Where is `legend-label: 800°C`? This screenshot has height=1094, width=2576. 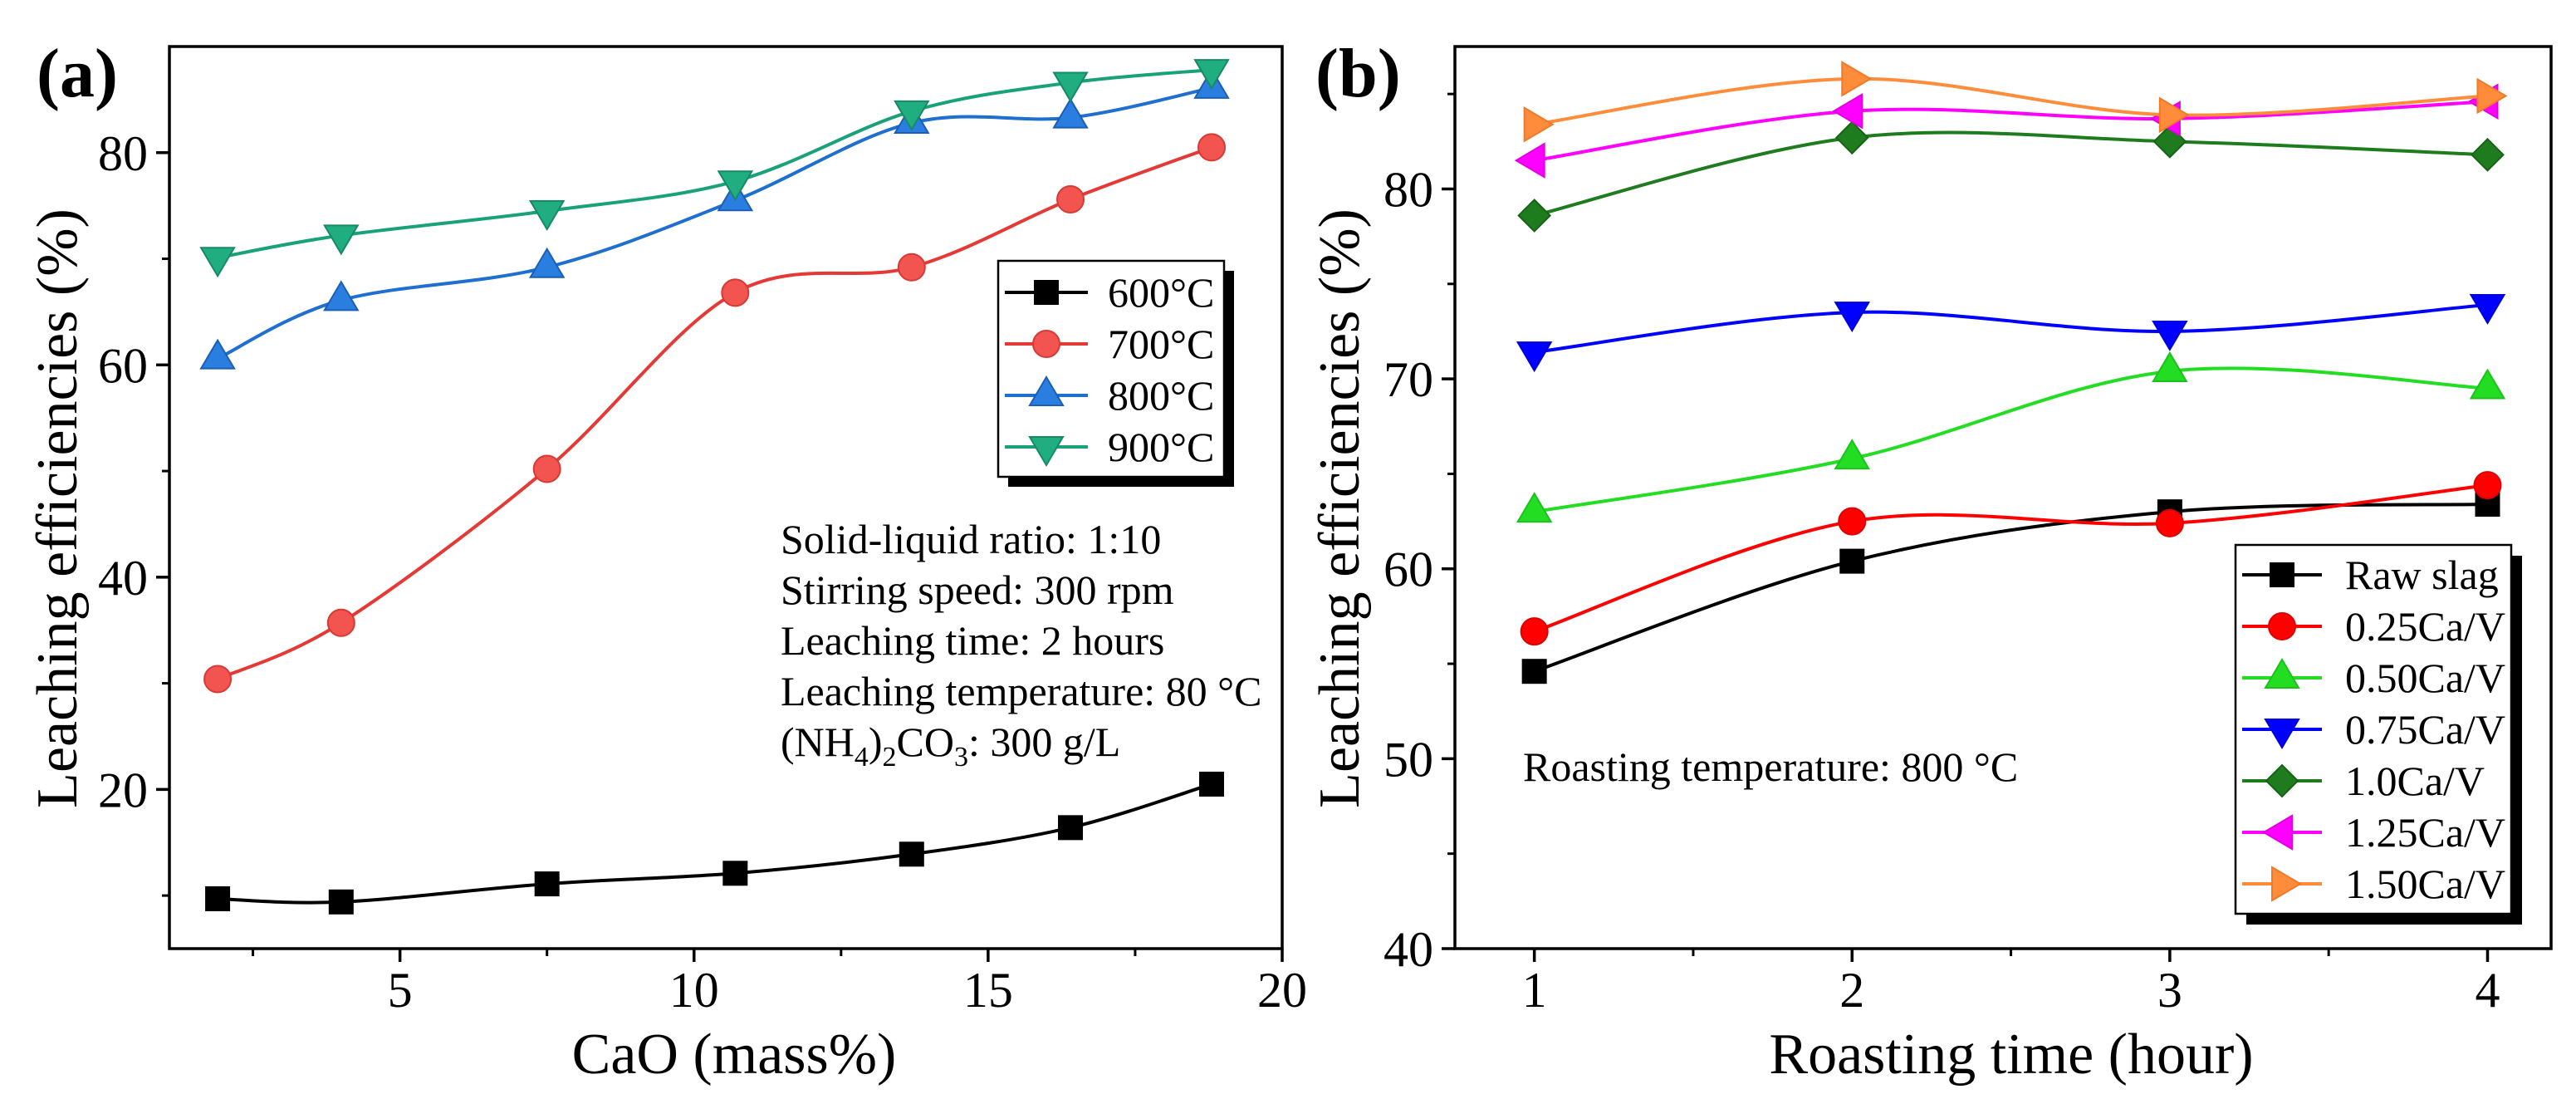
legend-label: 800°C is located at coordinates (1161, 395).